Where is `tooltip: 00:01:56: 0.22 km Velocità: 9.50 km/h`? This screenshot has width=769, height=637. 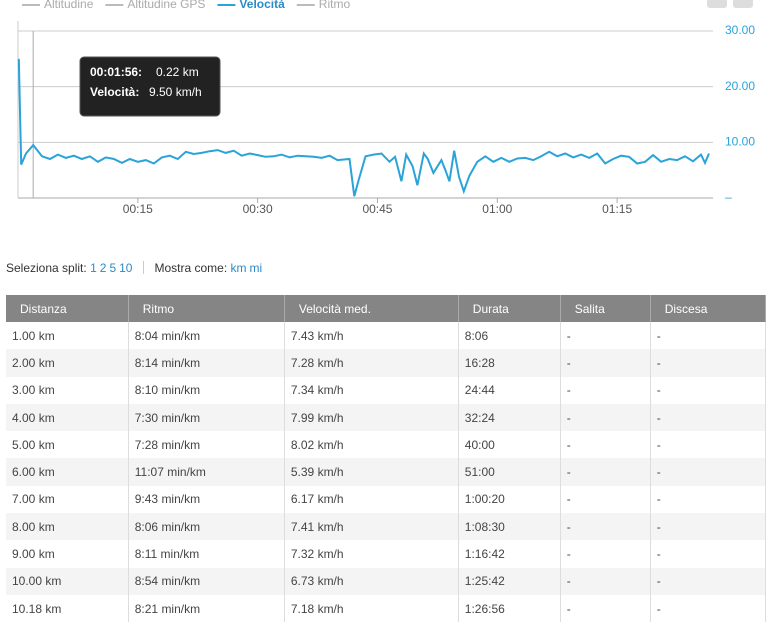 tooltip: 00:01:56: 0.22 km Velocità: 9.50 km/h is located at coordinates (150, 86).